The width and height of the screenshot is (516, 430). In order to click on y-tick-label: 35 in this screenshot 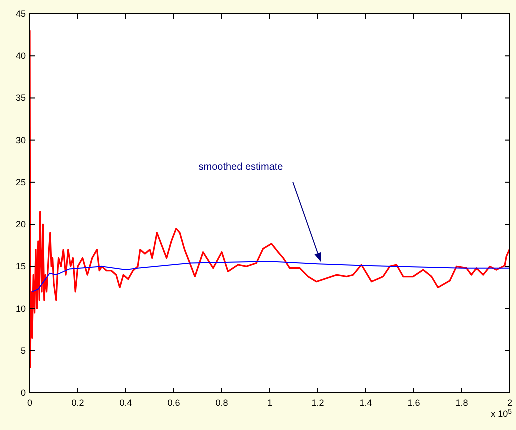, I will do `click(21, 98)`.